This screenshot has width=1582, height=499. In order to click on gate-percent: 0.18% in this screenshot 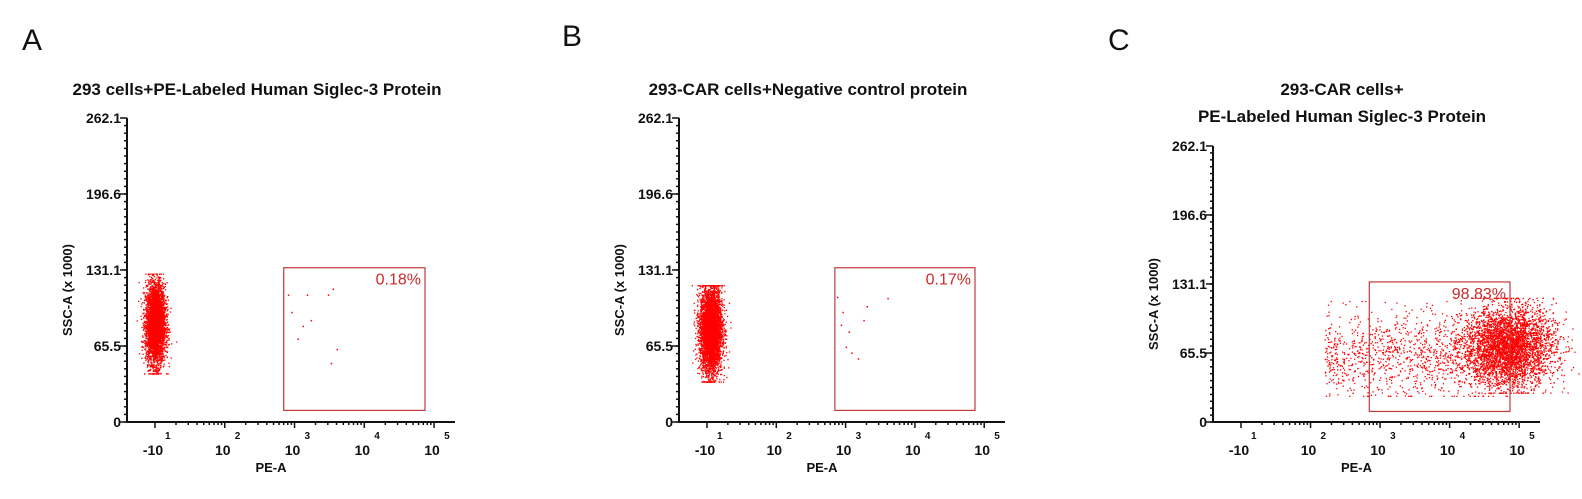, I will do `click(398, 280)`.